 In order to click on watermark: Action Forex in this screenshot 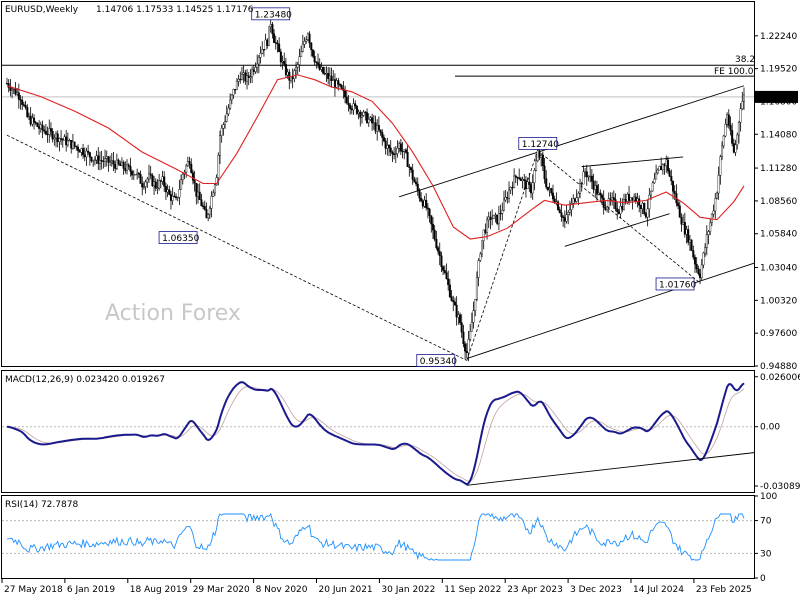, I will do `click(173, 313)`.